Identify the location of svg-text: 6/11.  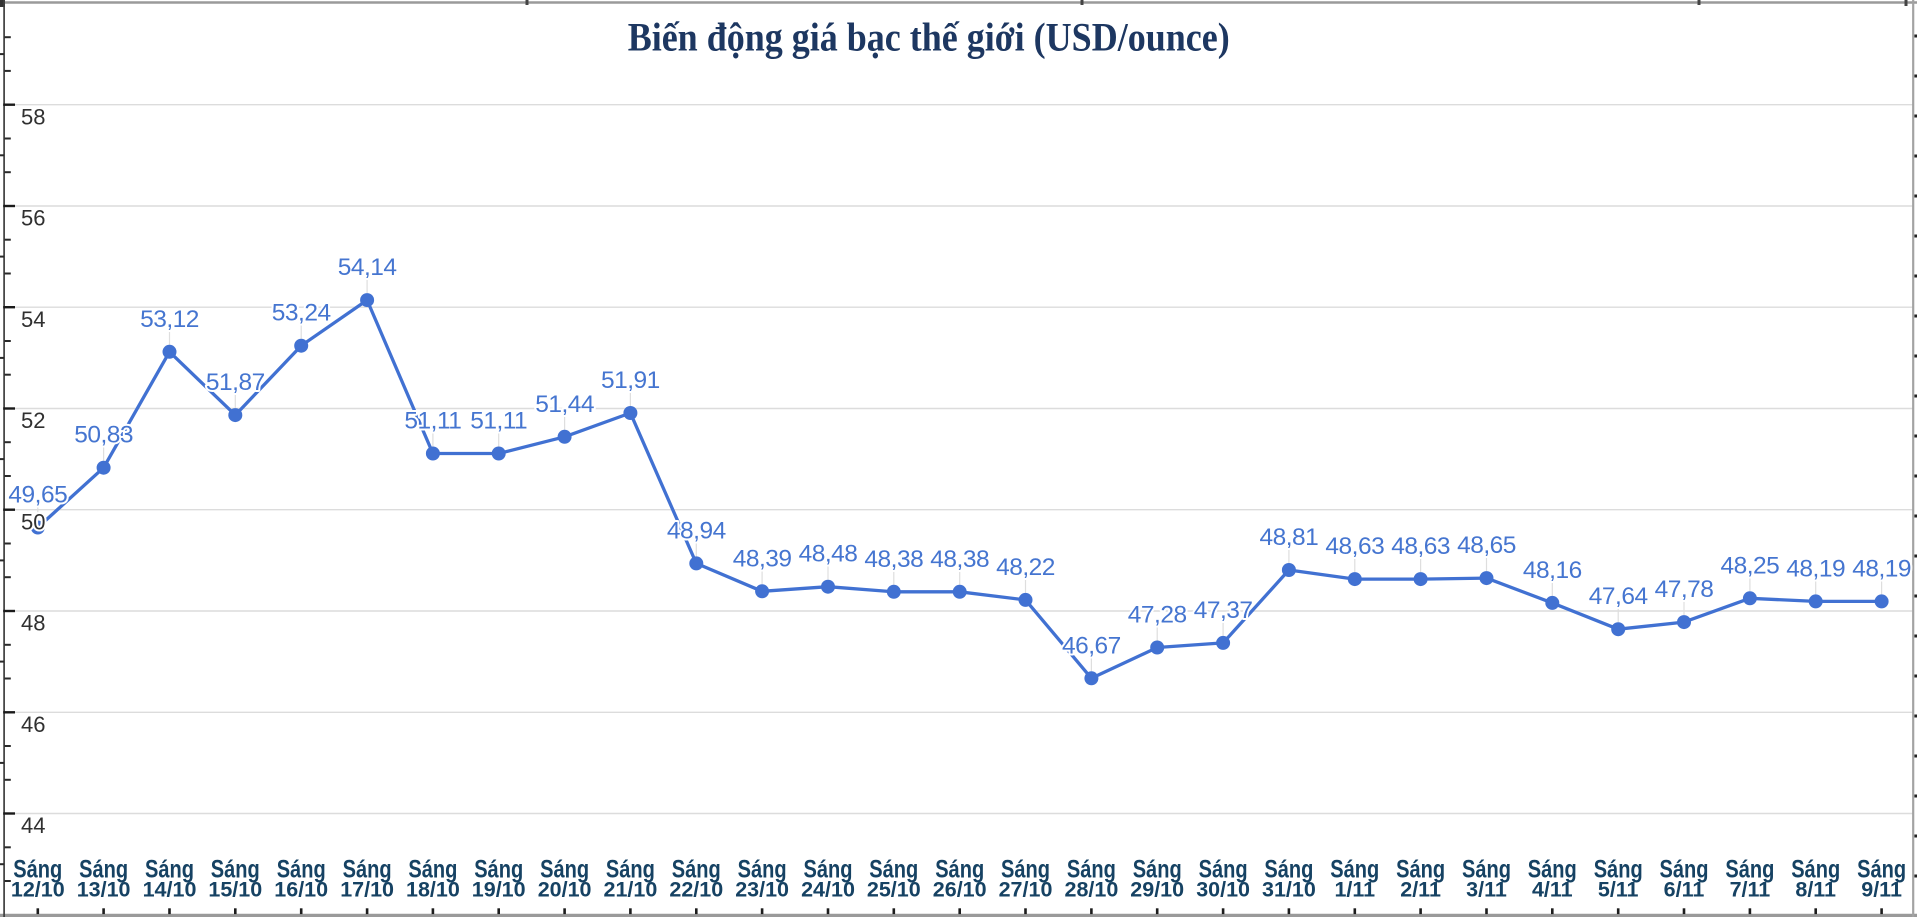
(1684, 889).